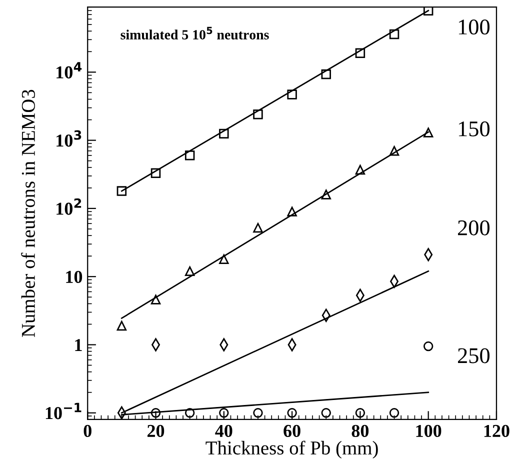 The image size is (531, 474). I want to click on y-tick-label: 10$^{2}$, so click(69, 206).